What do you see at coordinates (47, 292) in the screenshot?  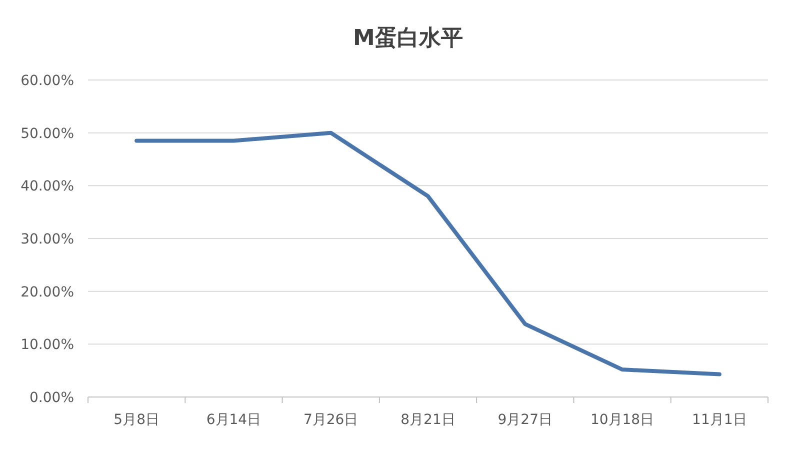 I see `y-tick-label: 20.00%` at bounding box center [47, 292].